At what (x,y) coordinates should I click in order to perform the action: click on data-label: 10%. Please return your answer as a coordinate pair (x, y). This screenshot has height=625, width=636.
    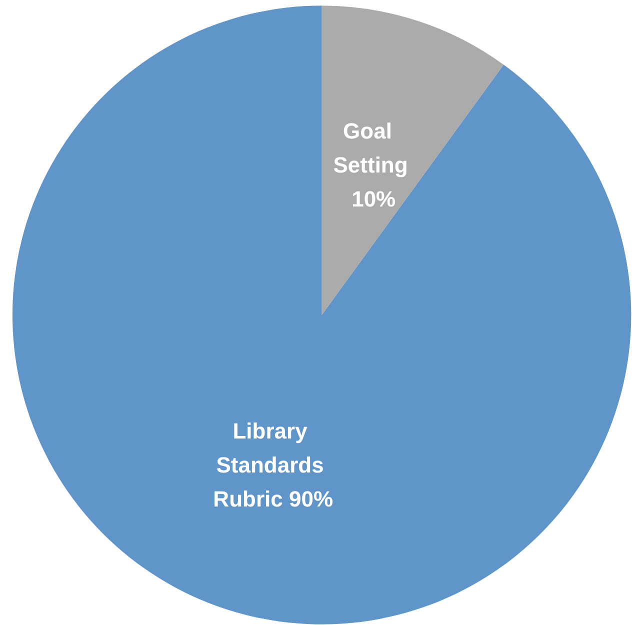
    Looking at the image, I should click on (370, 199).